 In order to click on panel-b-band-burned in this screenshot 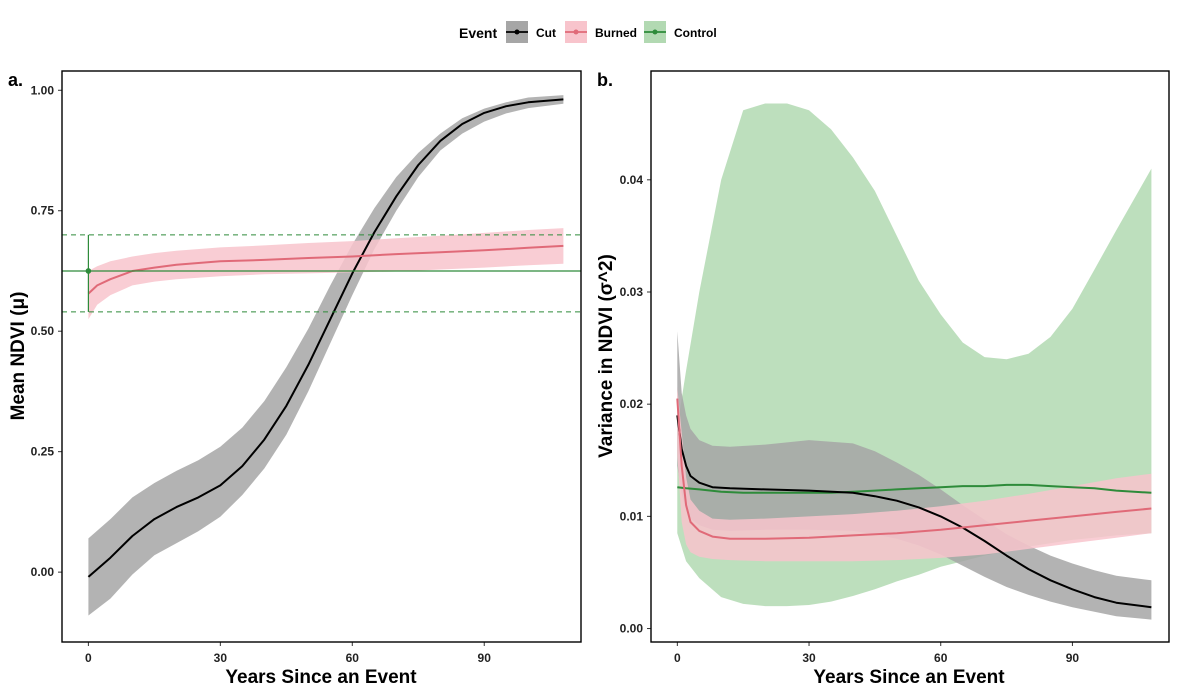, I will do `click(914, 474)`.